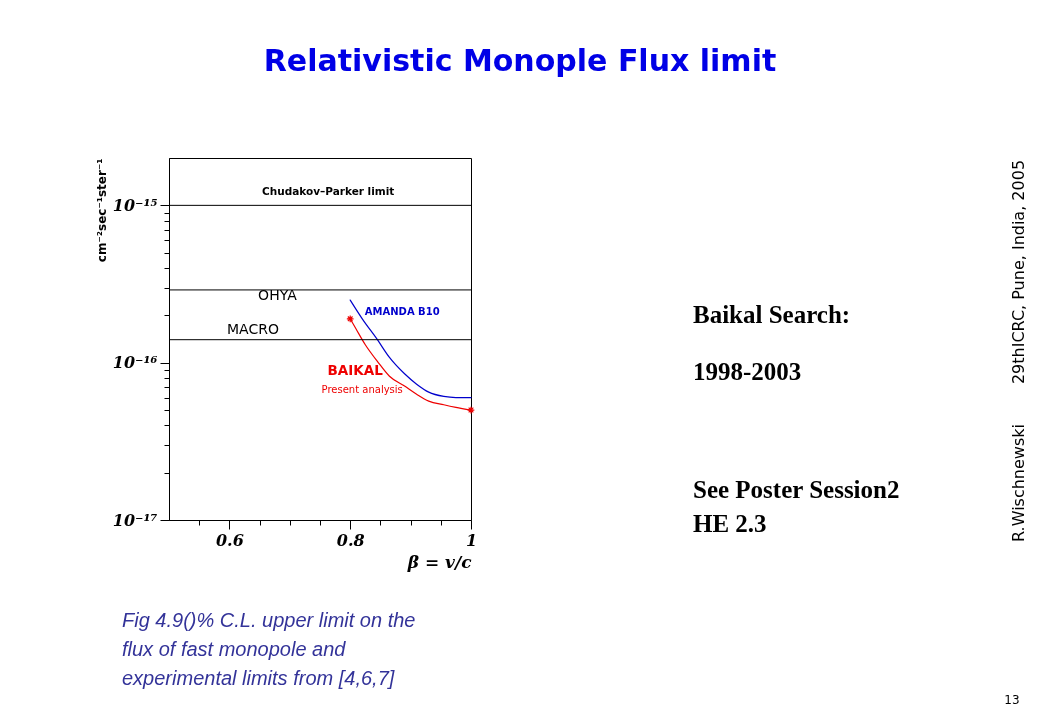 Image resolution: width=1040 pixels, height=720 pixels. What do you see at coordinates (1012, 700) in the screenshot?
I see `text: 13` at bounding box center [1012, 700].